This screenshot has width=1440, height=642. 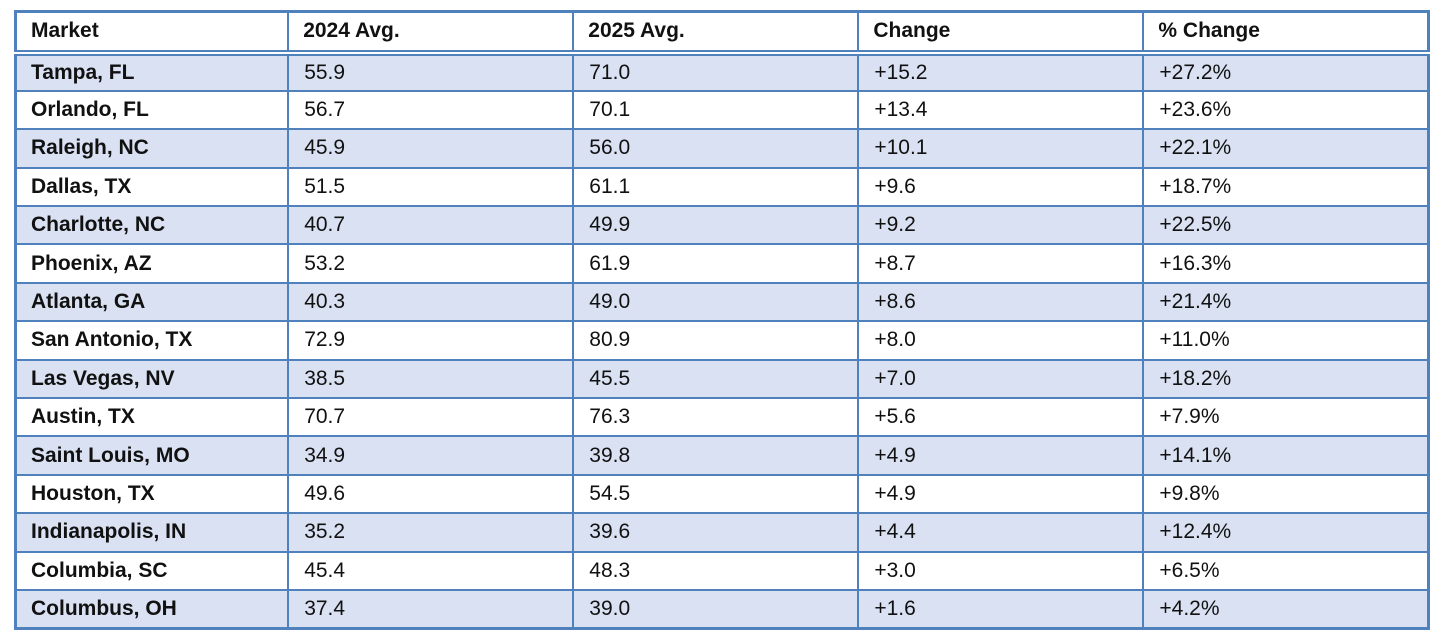 What do you see at coordinates (431, 494) in the screenshot?
I see `value-cell: 49.6` at bounding box center [431, 494].